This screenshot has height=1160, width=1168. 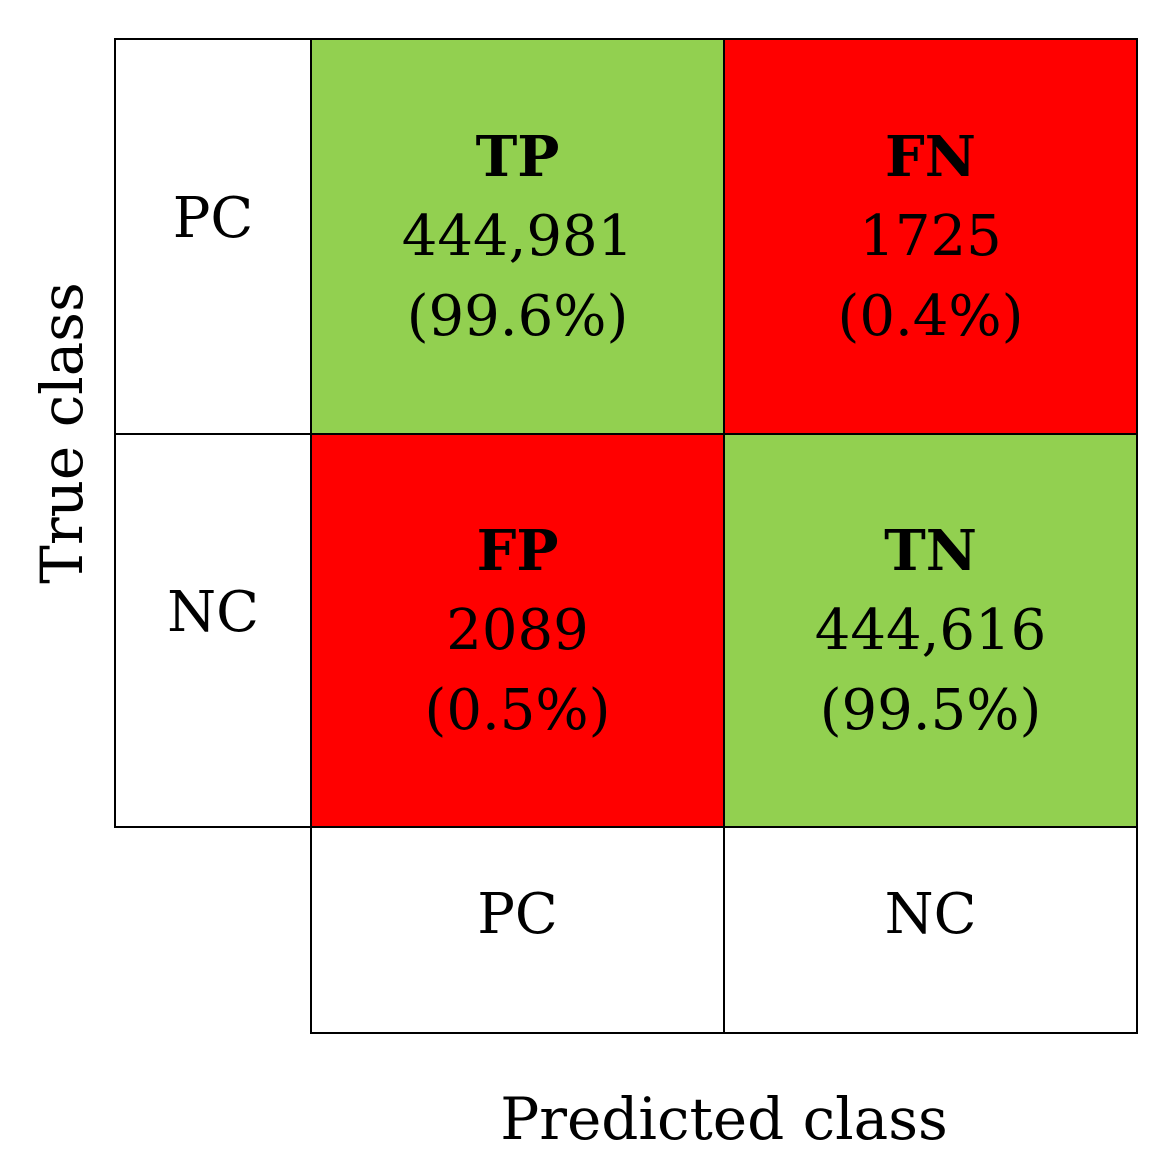 What do you see at coordinates (517, 550) in the screenshot?
I see `cell-fp-label: FP` at bounding box center [517, 550].